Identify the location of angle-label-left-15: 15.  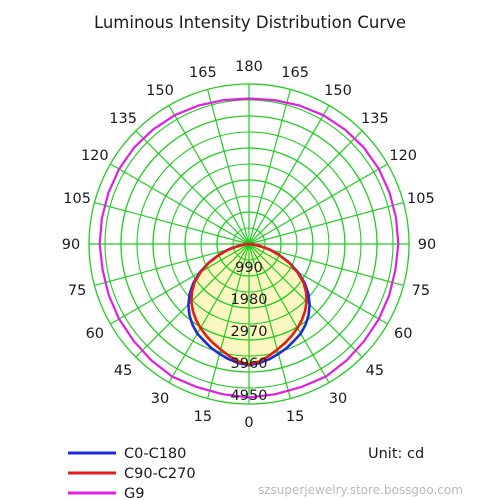
(203, 417).